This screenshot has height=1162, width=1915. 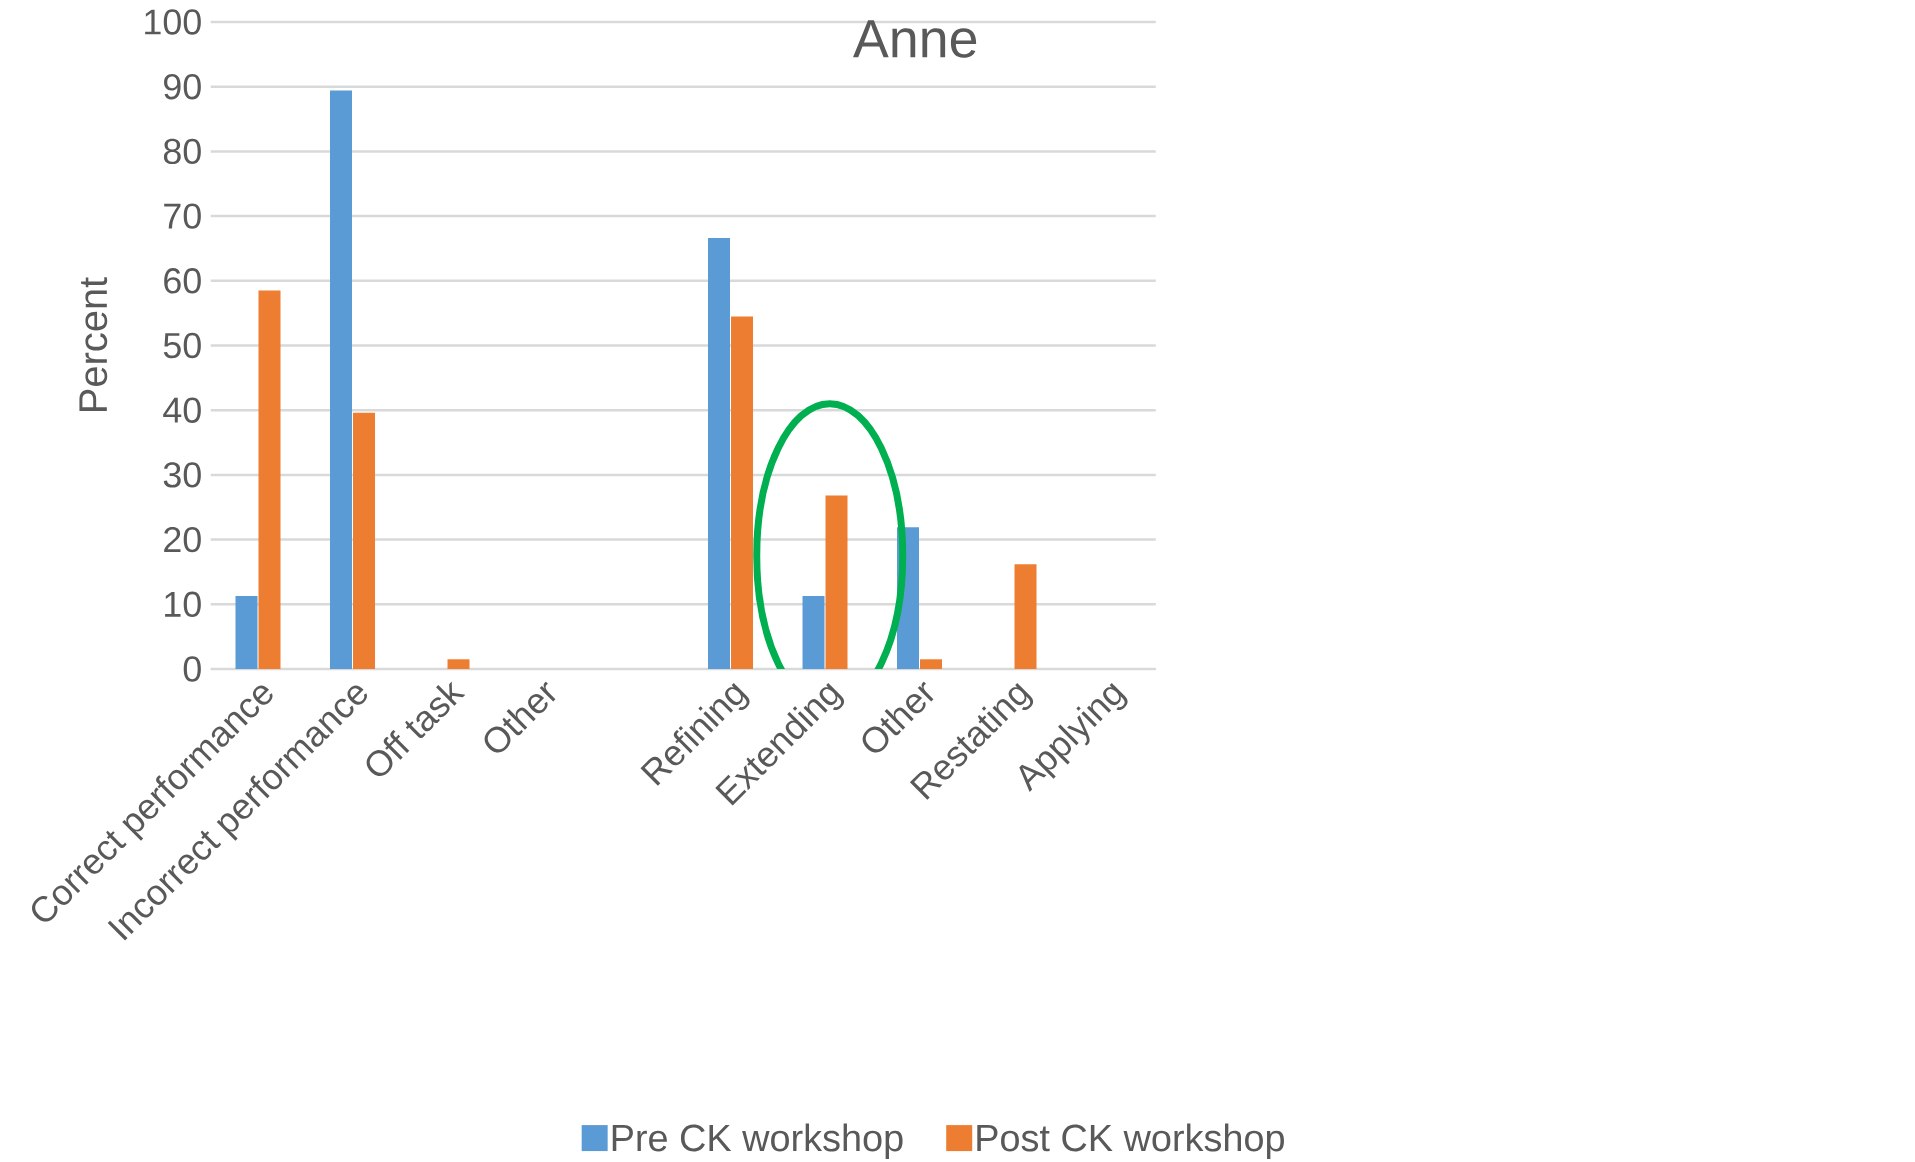 I want to click on y-tick-label: 40, so click(x=182, y=410).